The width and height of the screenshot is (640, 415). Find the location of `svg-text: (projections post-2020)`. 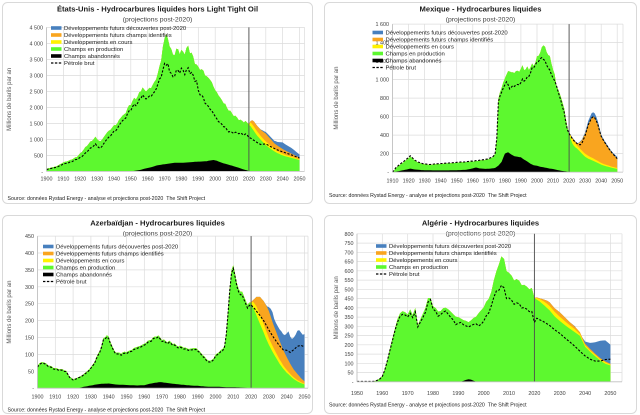

svg-text: (projections post-2020) is located at coordinates (158, 20).